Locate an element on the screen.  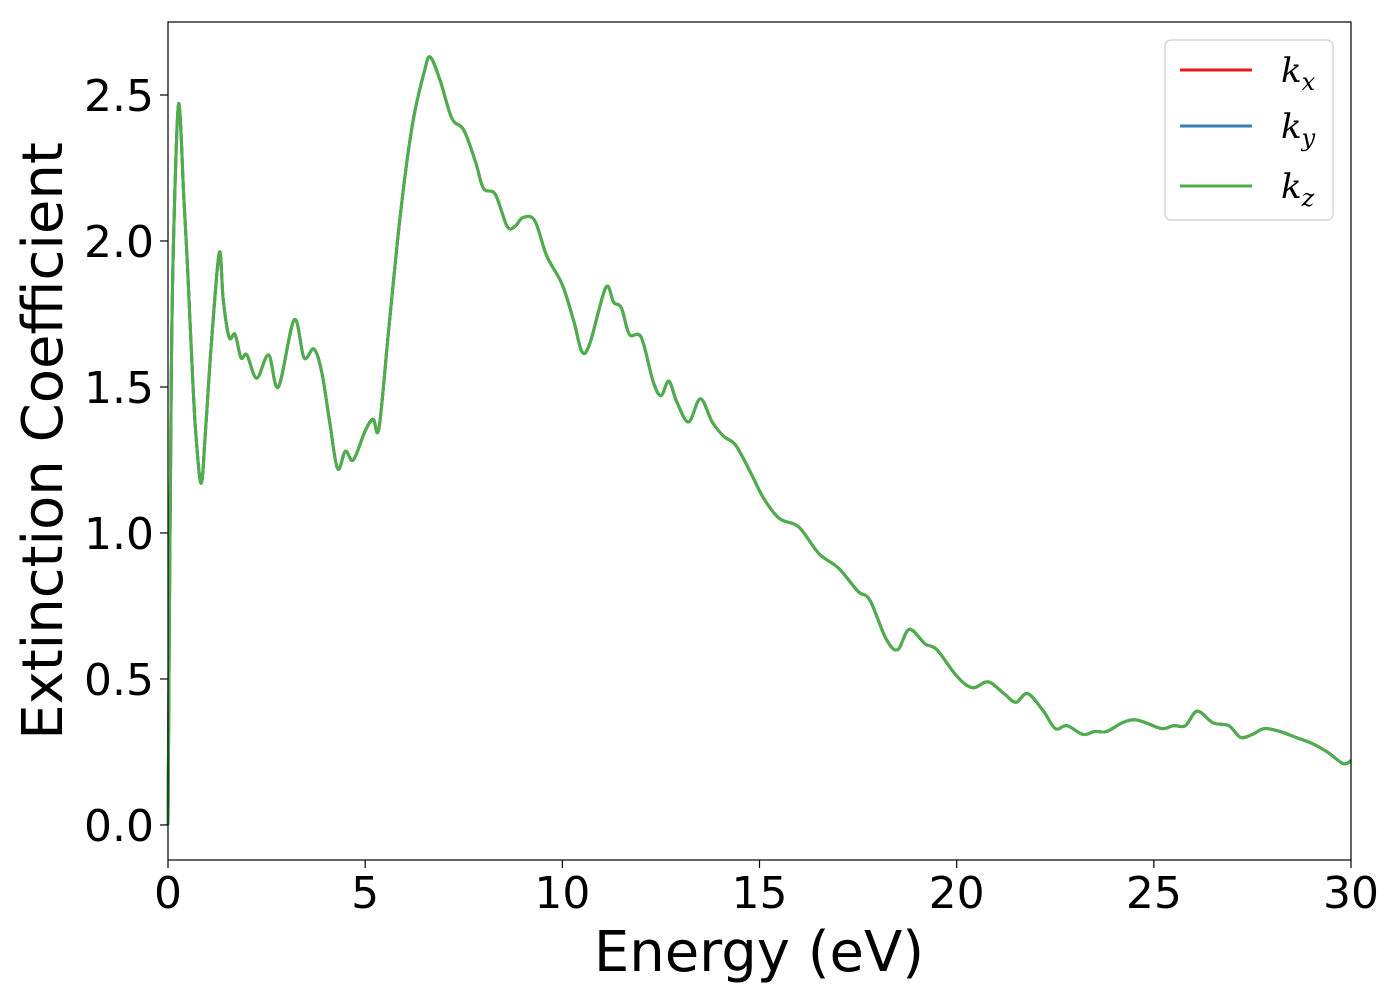
legend: kx ky kz is located at coordinates (1249, 130).